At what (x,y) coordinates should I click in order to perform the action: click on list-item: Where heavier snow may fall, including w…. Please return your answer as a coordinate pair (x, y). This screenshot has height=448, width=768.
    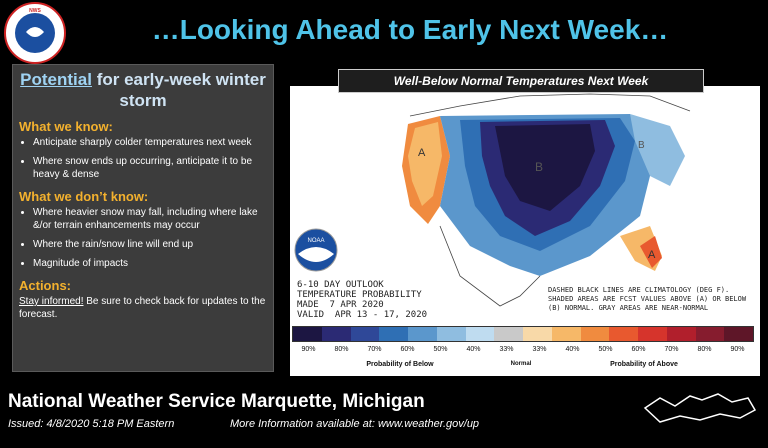
    Looking at the image, I should click on (150, 219).